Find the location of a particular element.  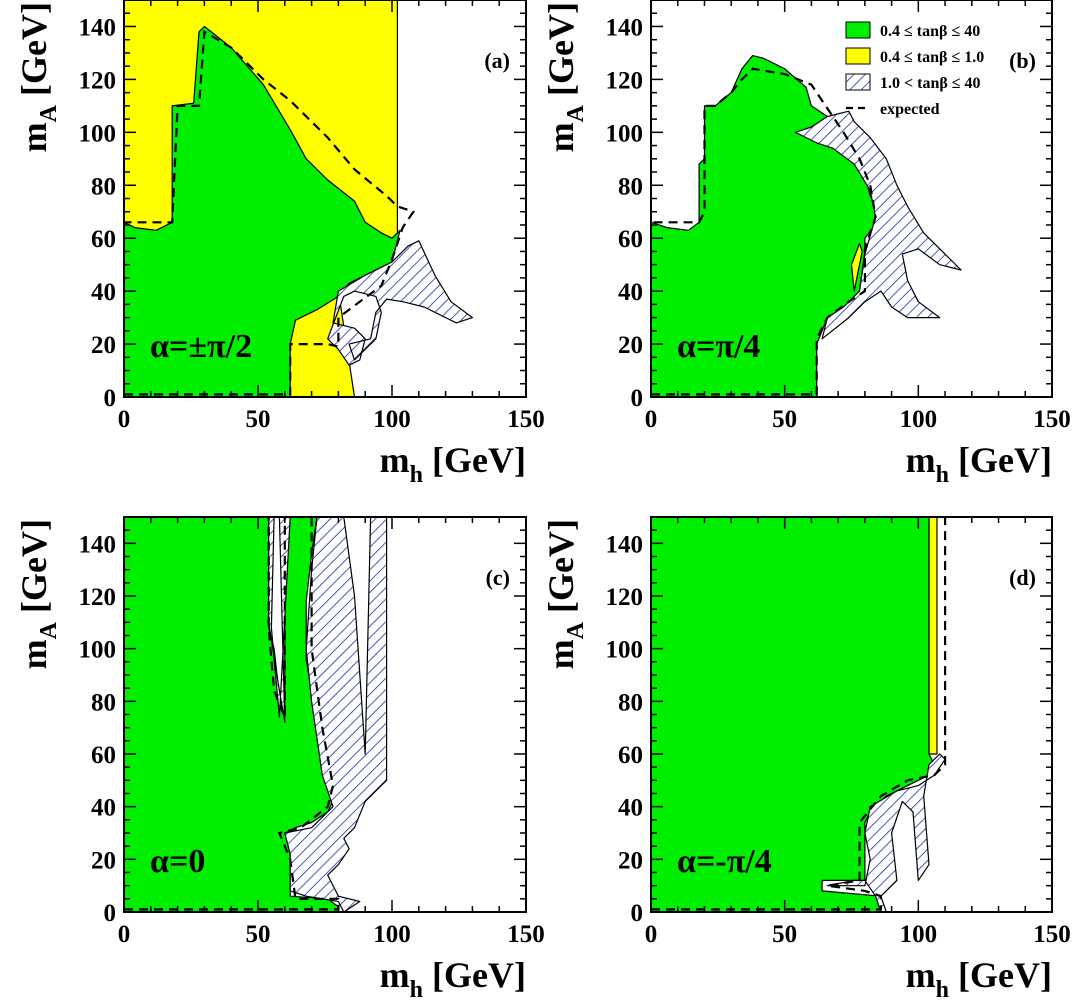

panel-tag: (a) is located at coordinates (497, 60).